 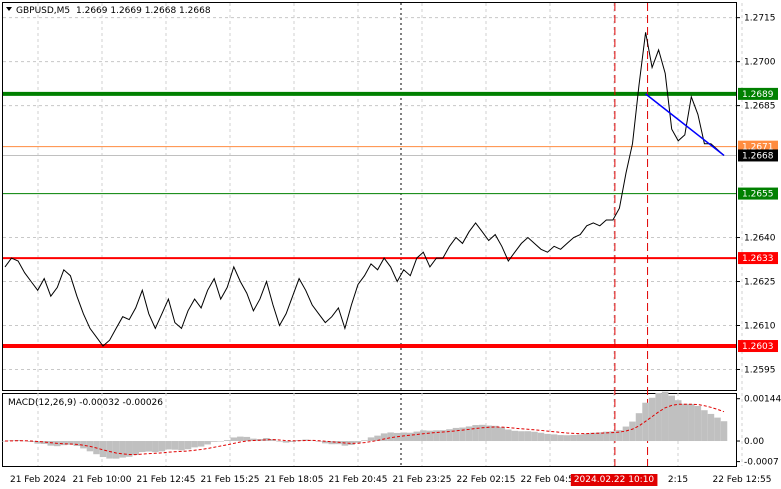 I want to click on cursor-date-badge, so click(x=614, y=480).